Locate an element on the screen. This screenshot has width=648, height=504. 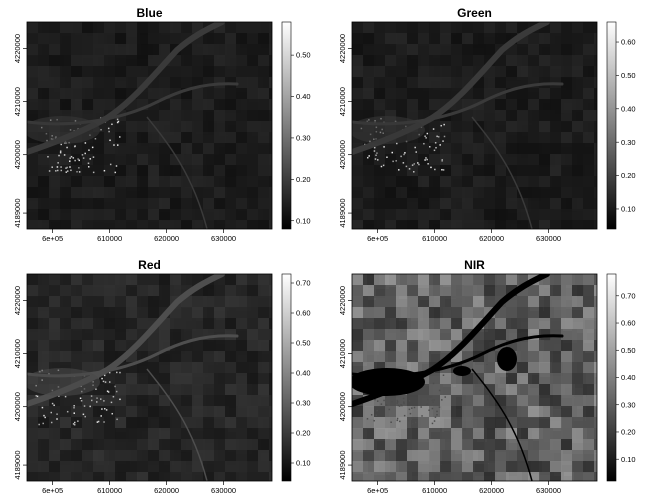
x-tick-label: 6e+05 is located at coordinates (377, 238).